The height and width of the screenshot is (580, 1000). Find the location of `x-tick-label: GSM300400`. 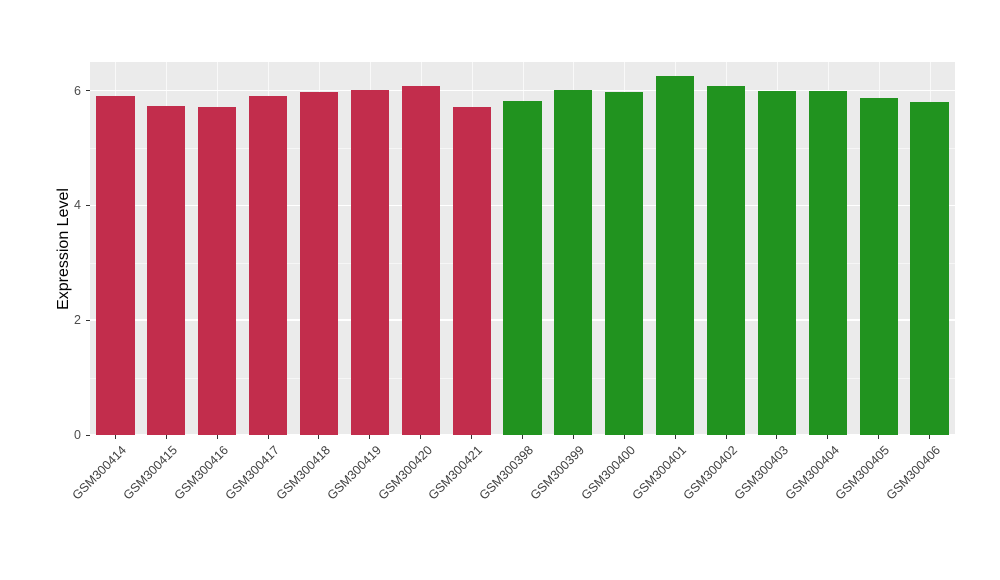

x-tick-label: GSM300400 is located at coordinates (608, 473).